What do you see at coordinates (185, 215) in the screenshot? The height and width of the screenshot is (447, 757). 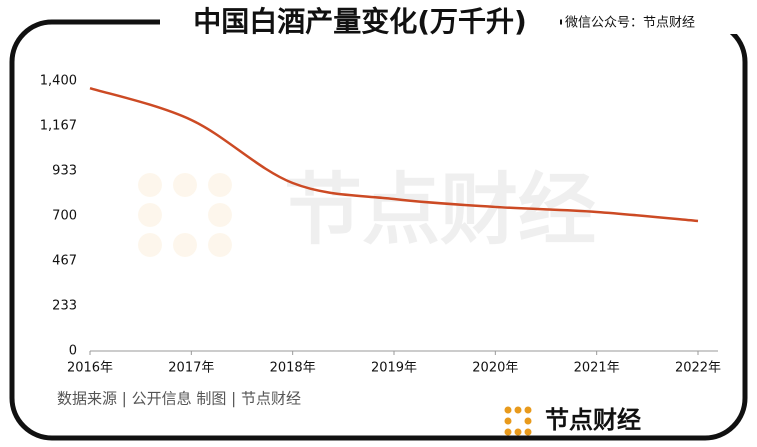 I see `watermark-logo` at bounding box center [185, 215].